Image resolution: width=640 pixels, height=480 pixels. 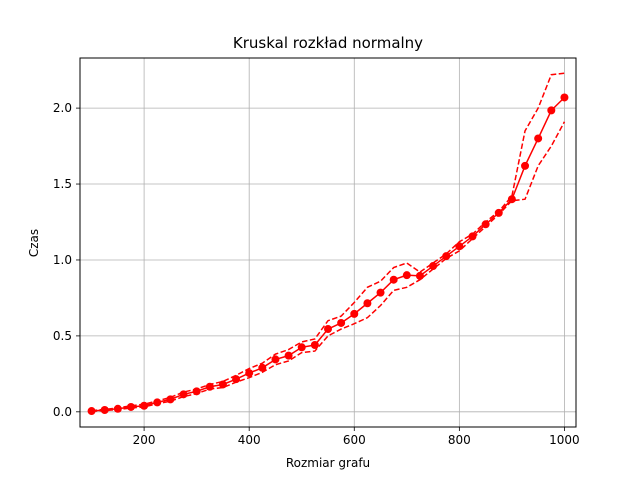 What do you see at coordinates (144, 440) in the screenshot?
I see `x-tick-label: 200` at bounding box center [144, 440].